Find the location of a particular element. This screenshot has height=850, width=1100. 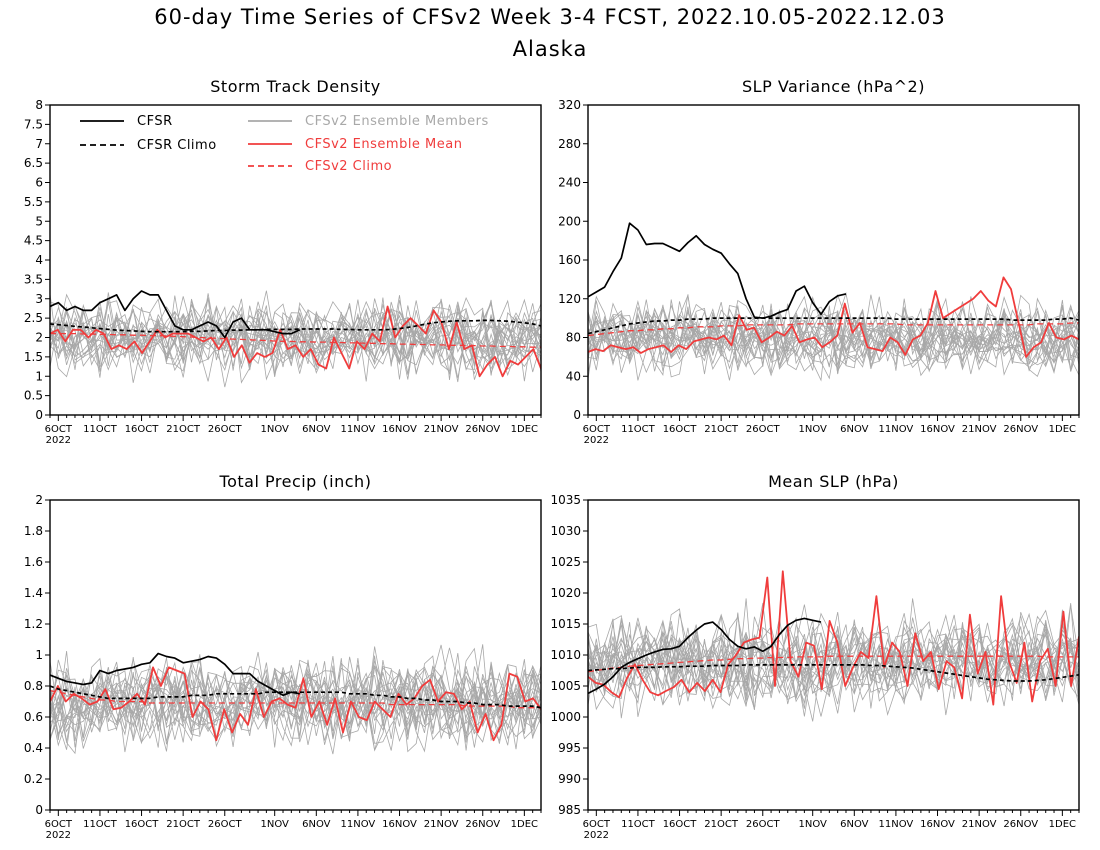

y-tick-label: 1020 is located at coordinates (565, 593).